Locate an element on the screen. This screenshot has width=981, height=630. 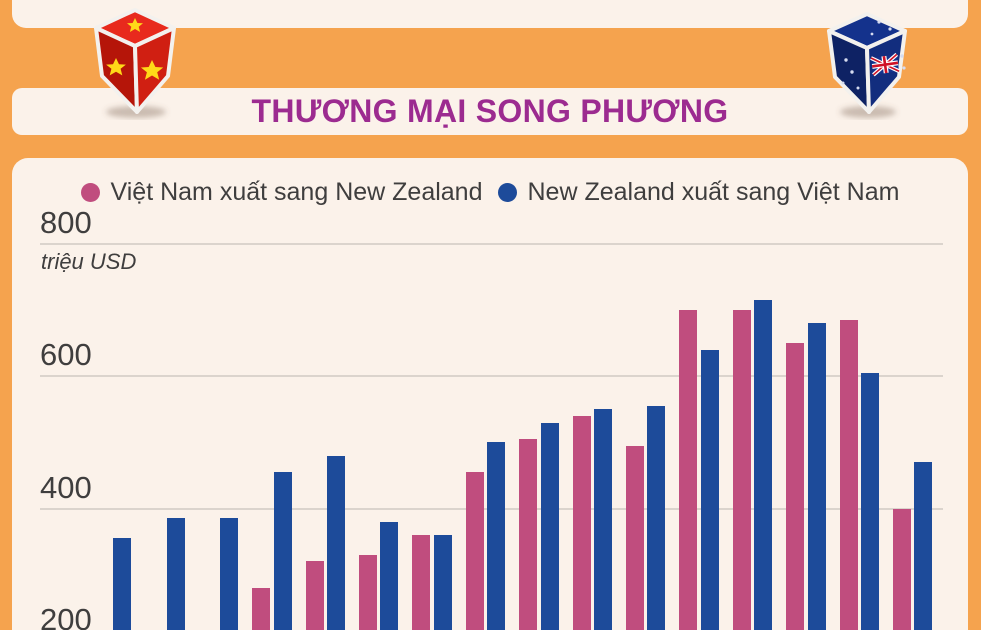
bar-vn-exports-group10 is located at coordinates (581, 522).